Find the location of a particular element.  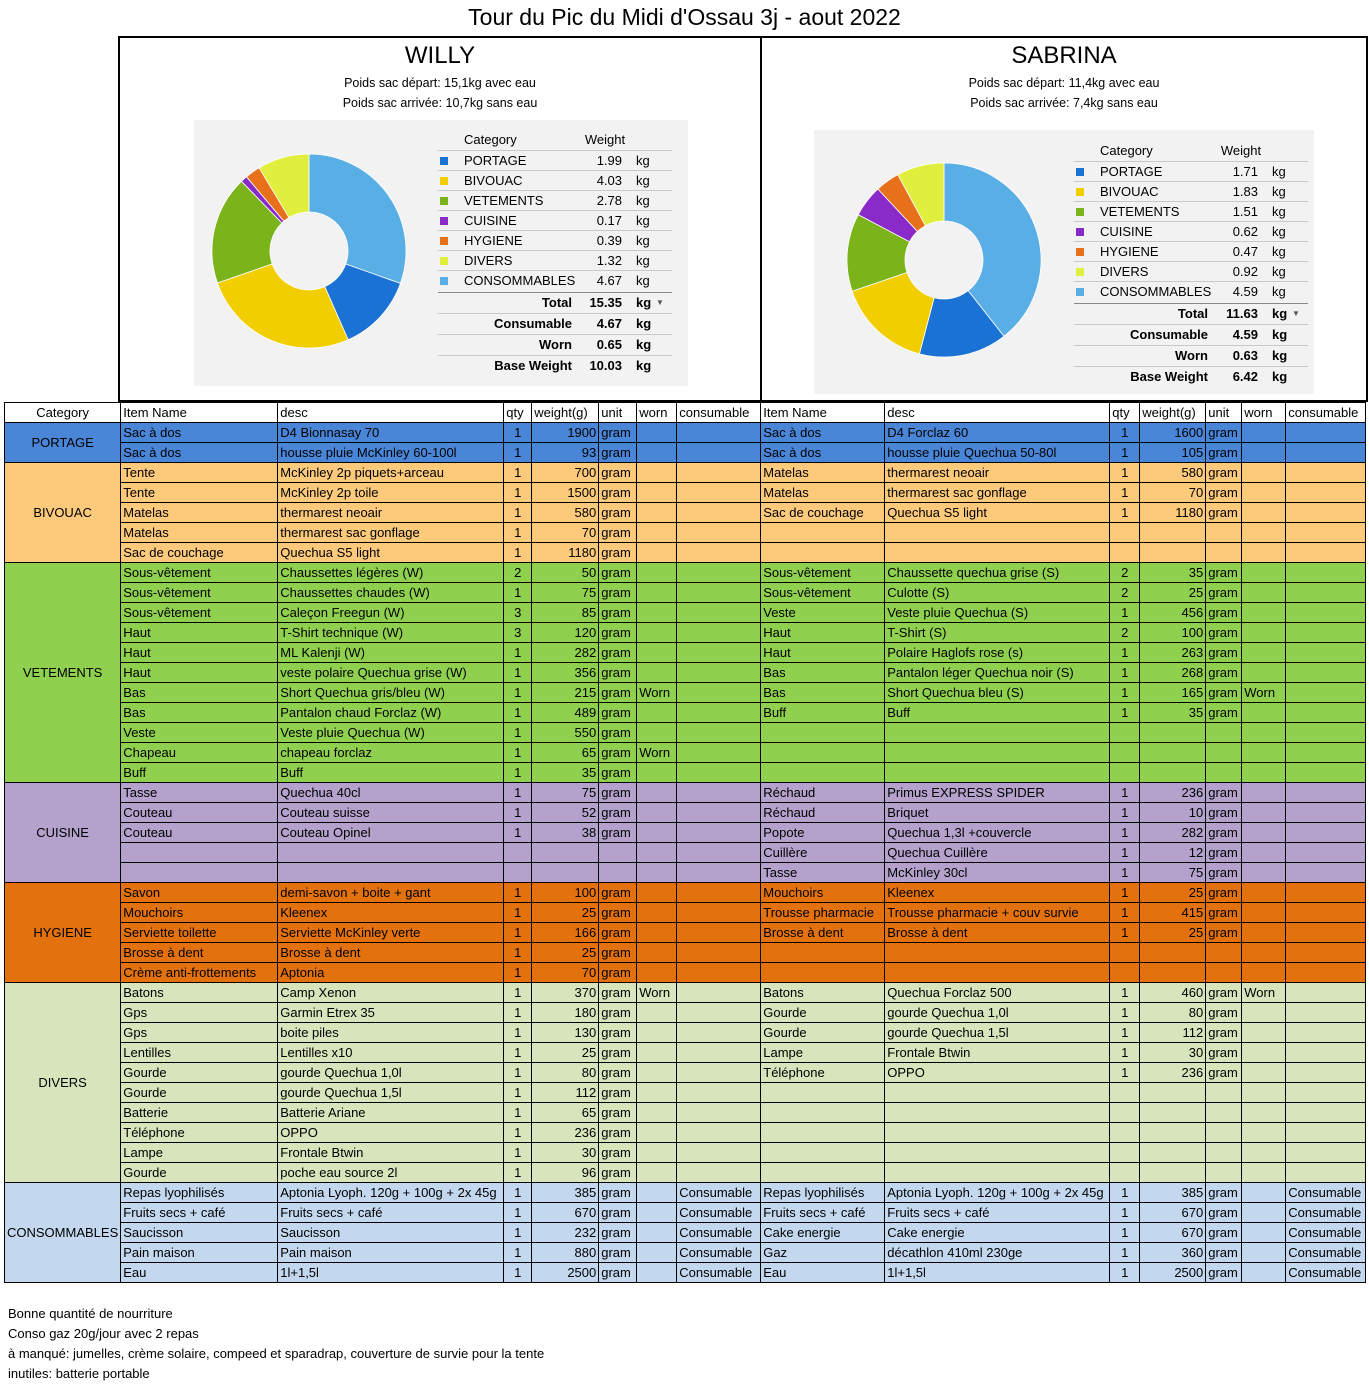

item-name-cell is located at coordinates (823, 752).